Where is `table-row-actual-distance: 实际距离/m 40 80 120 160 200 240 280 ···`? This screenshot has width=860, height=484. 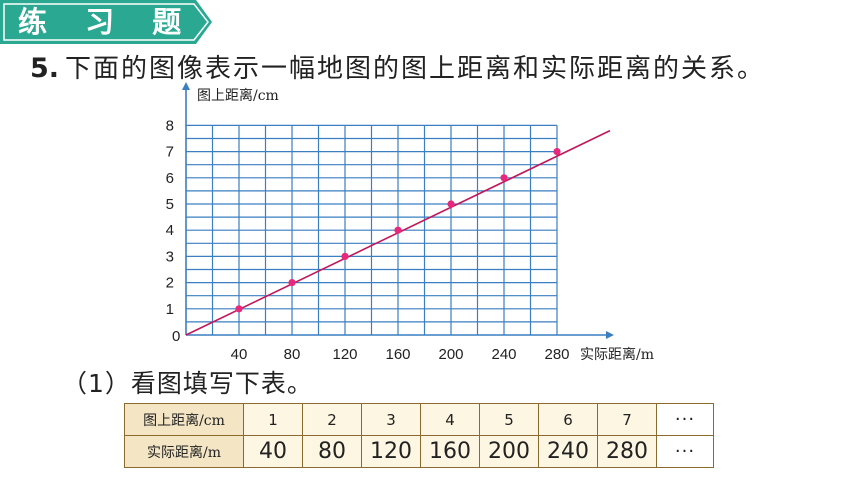
table-row-actual-distance: 实际距离/m 40 80 120 160 200 240 280 ··· is located at coordinates (419, 451).